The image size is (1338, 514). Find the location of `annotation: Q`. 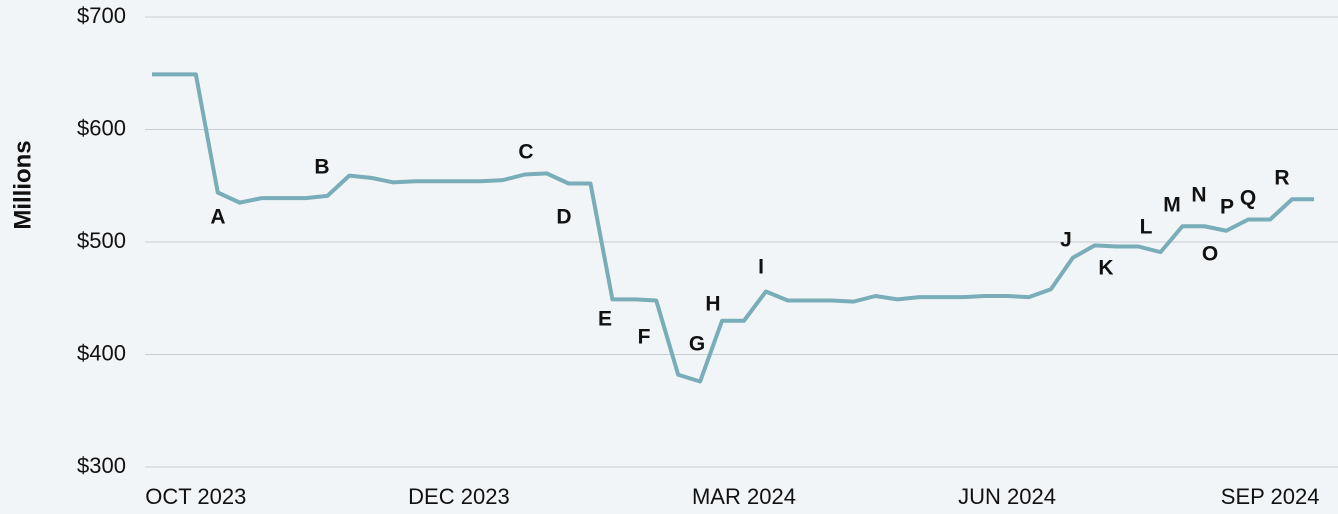

annotation: Q is located at coordinates (1248, 198).